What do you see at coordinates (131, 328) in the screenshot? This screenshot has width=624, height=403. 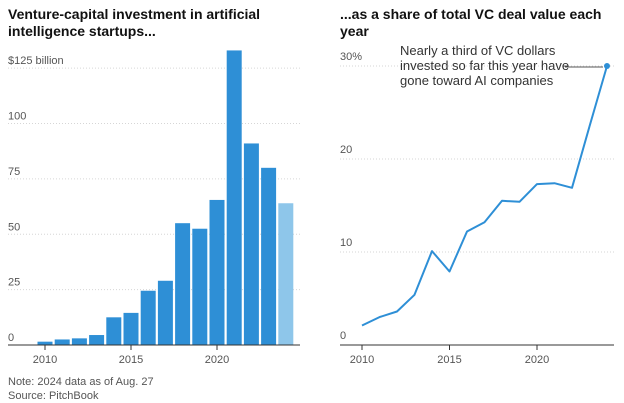 I see `bar-2015` at bounding box center [131, 328].